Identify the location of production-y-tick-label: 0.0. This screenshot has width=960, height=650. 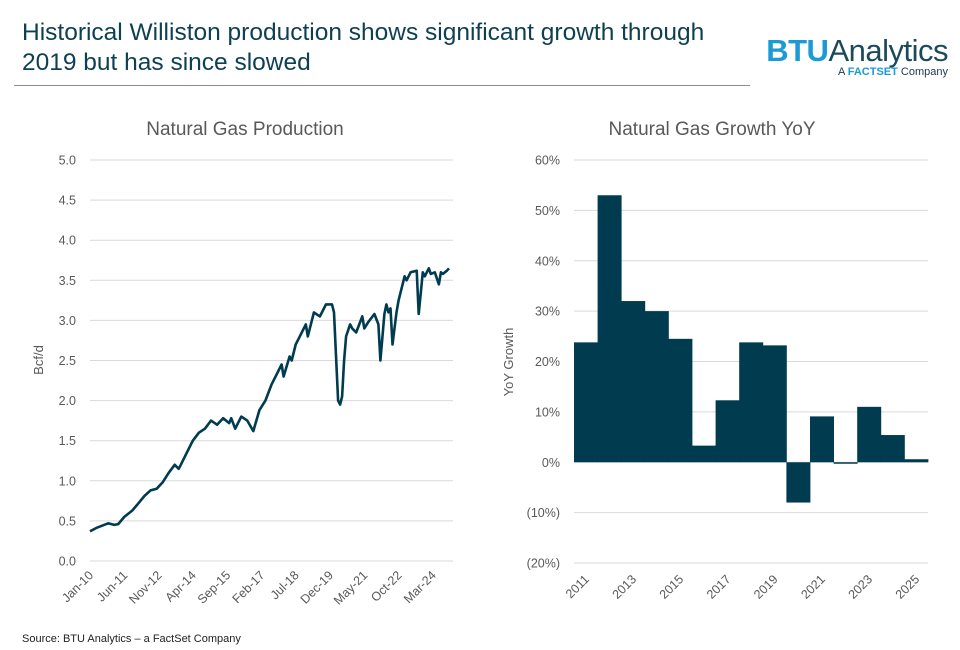
(67, 562).